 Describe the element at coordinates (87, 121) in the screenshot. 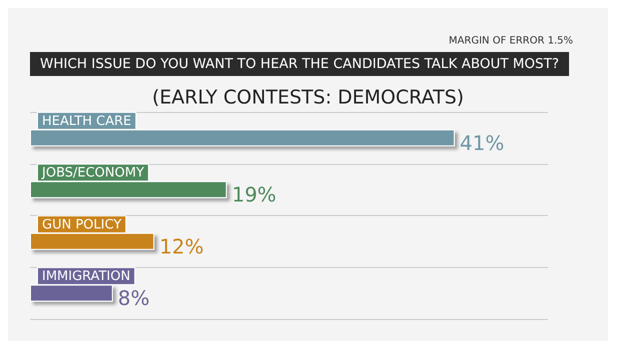

I see `y-tick-label: HEALTH CARE` at that location.